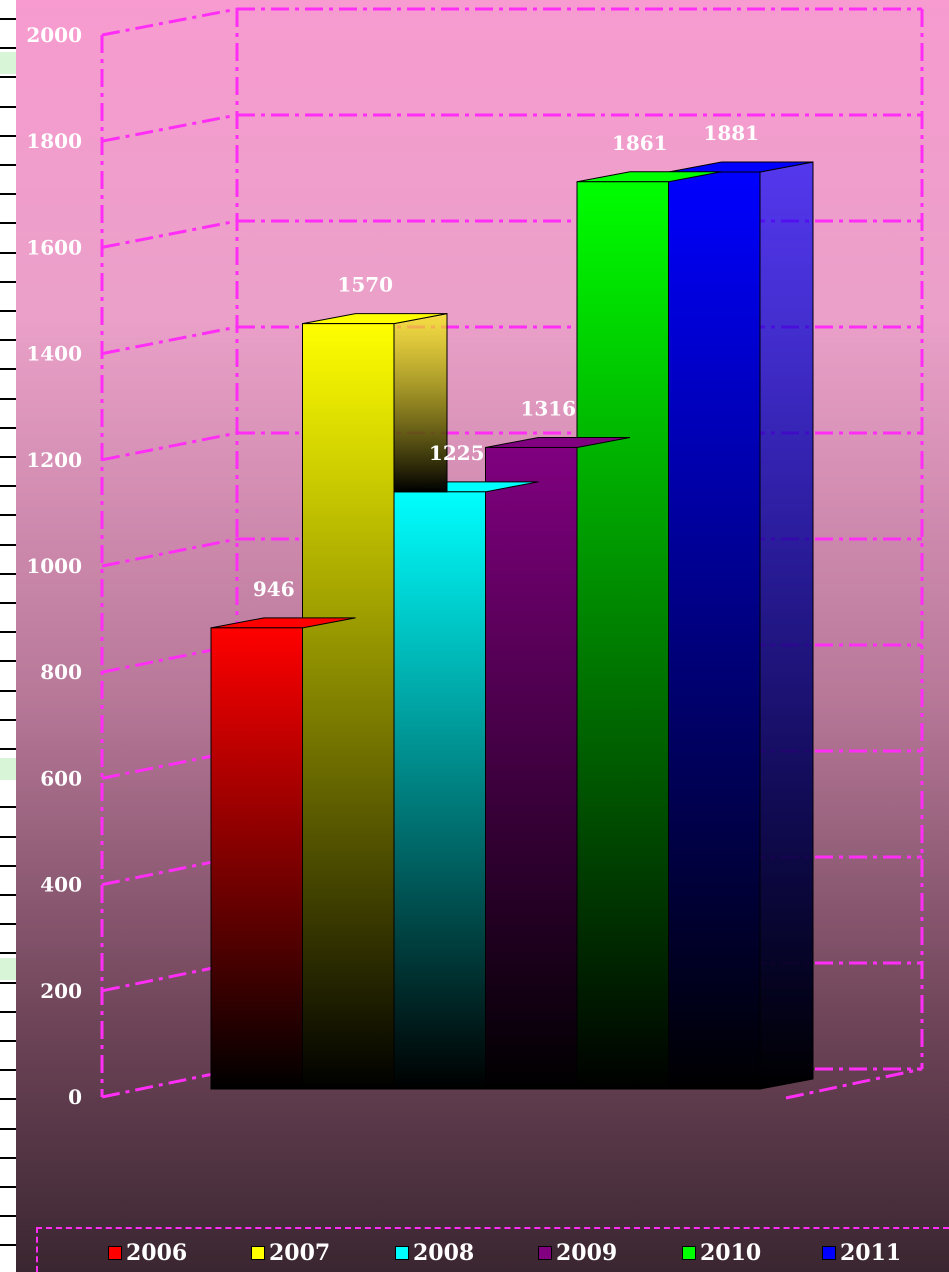 This screenshot has height=1272, width=949. What do you see at coordinates (714, 630) in the screenshot?
I see `bar-2011` at bounding box center [714, 630].